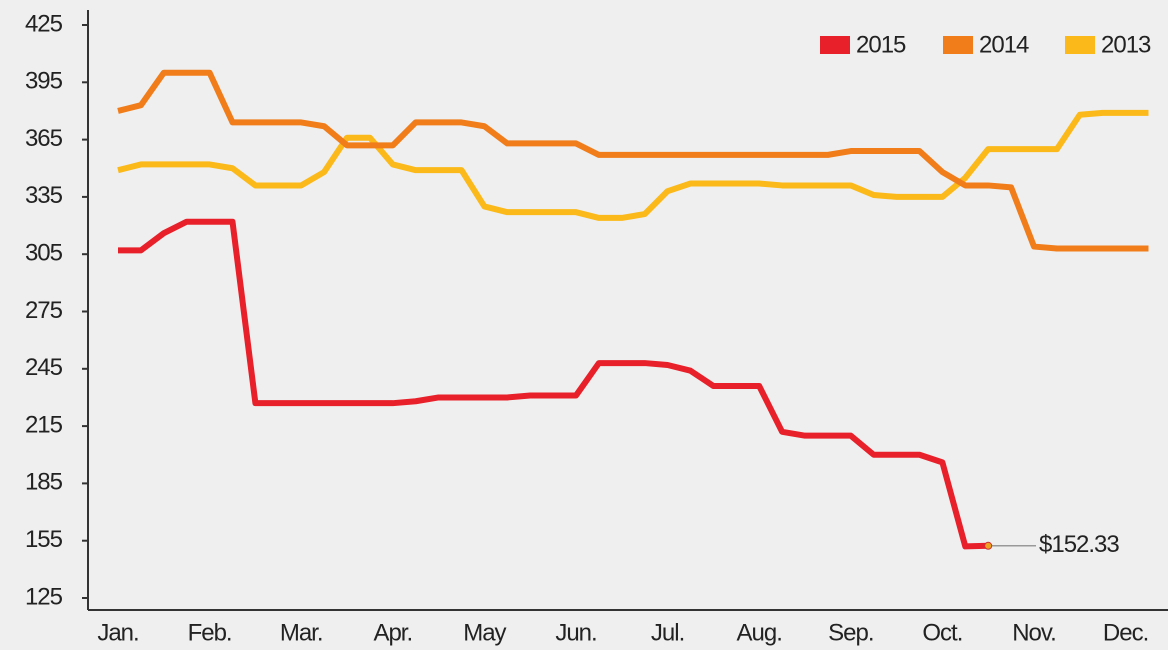 This screenshot has width=1168, height=650. Describe the element at coordinates (44, 253) in the screenshot. I see `y-tick-label: 305` at that location.